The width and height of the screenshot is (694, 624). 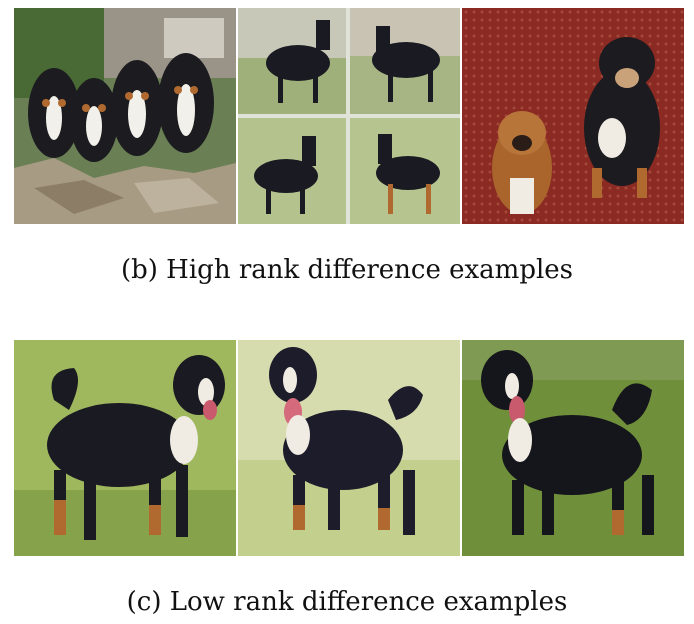 What do you see at coordinates (347, 602) in the screenshot?
I see `caption-low-rank: (c) Low rank difference examples` at bounding box center [347, 602].